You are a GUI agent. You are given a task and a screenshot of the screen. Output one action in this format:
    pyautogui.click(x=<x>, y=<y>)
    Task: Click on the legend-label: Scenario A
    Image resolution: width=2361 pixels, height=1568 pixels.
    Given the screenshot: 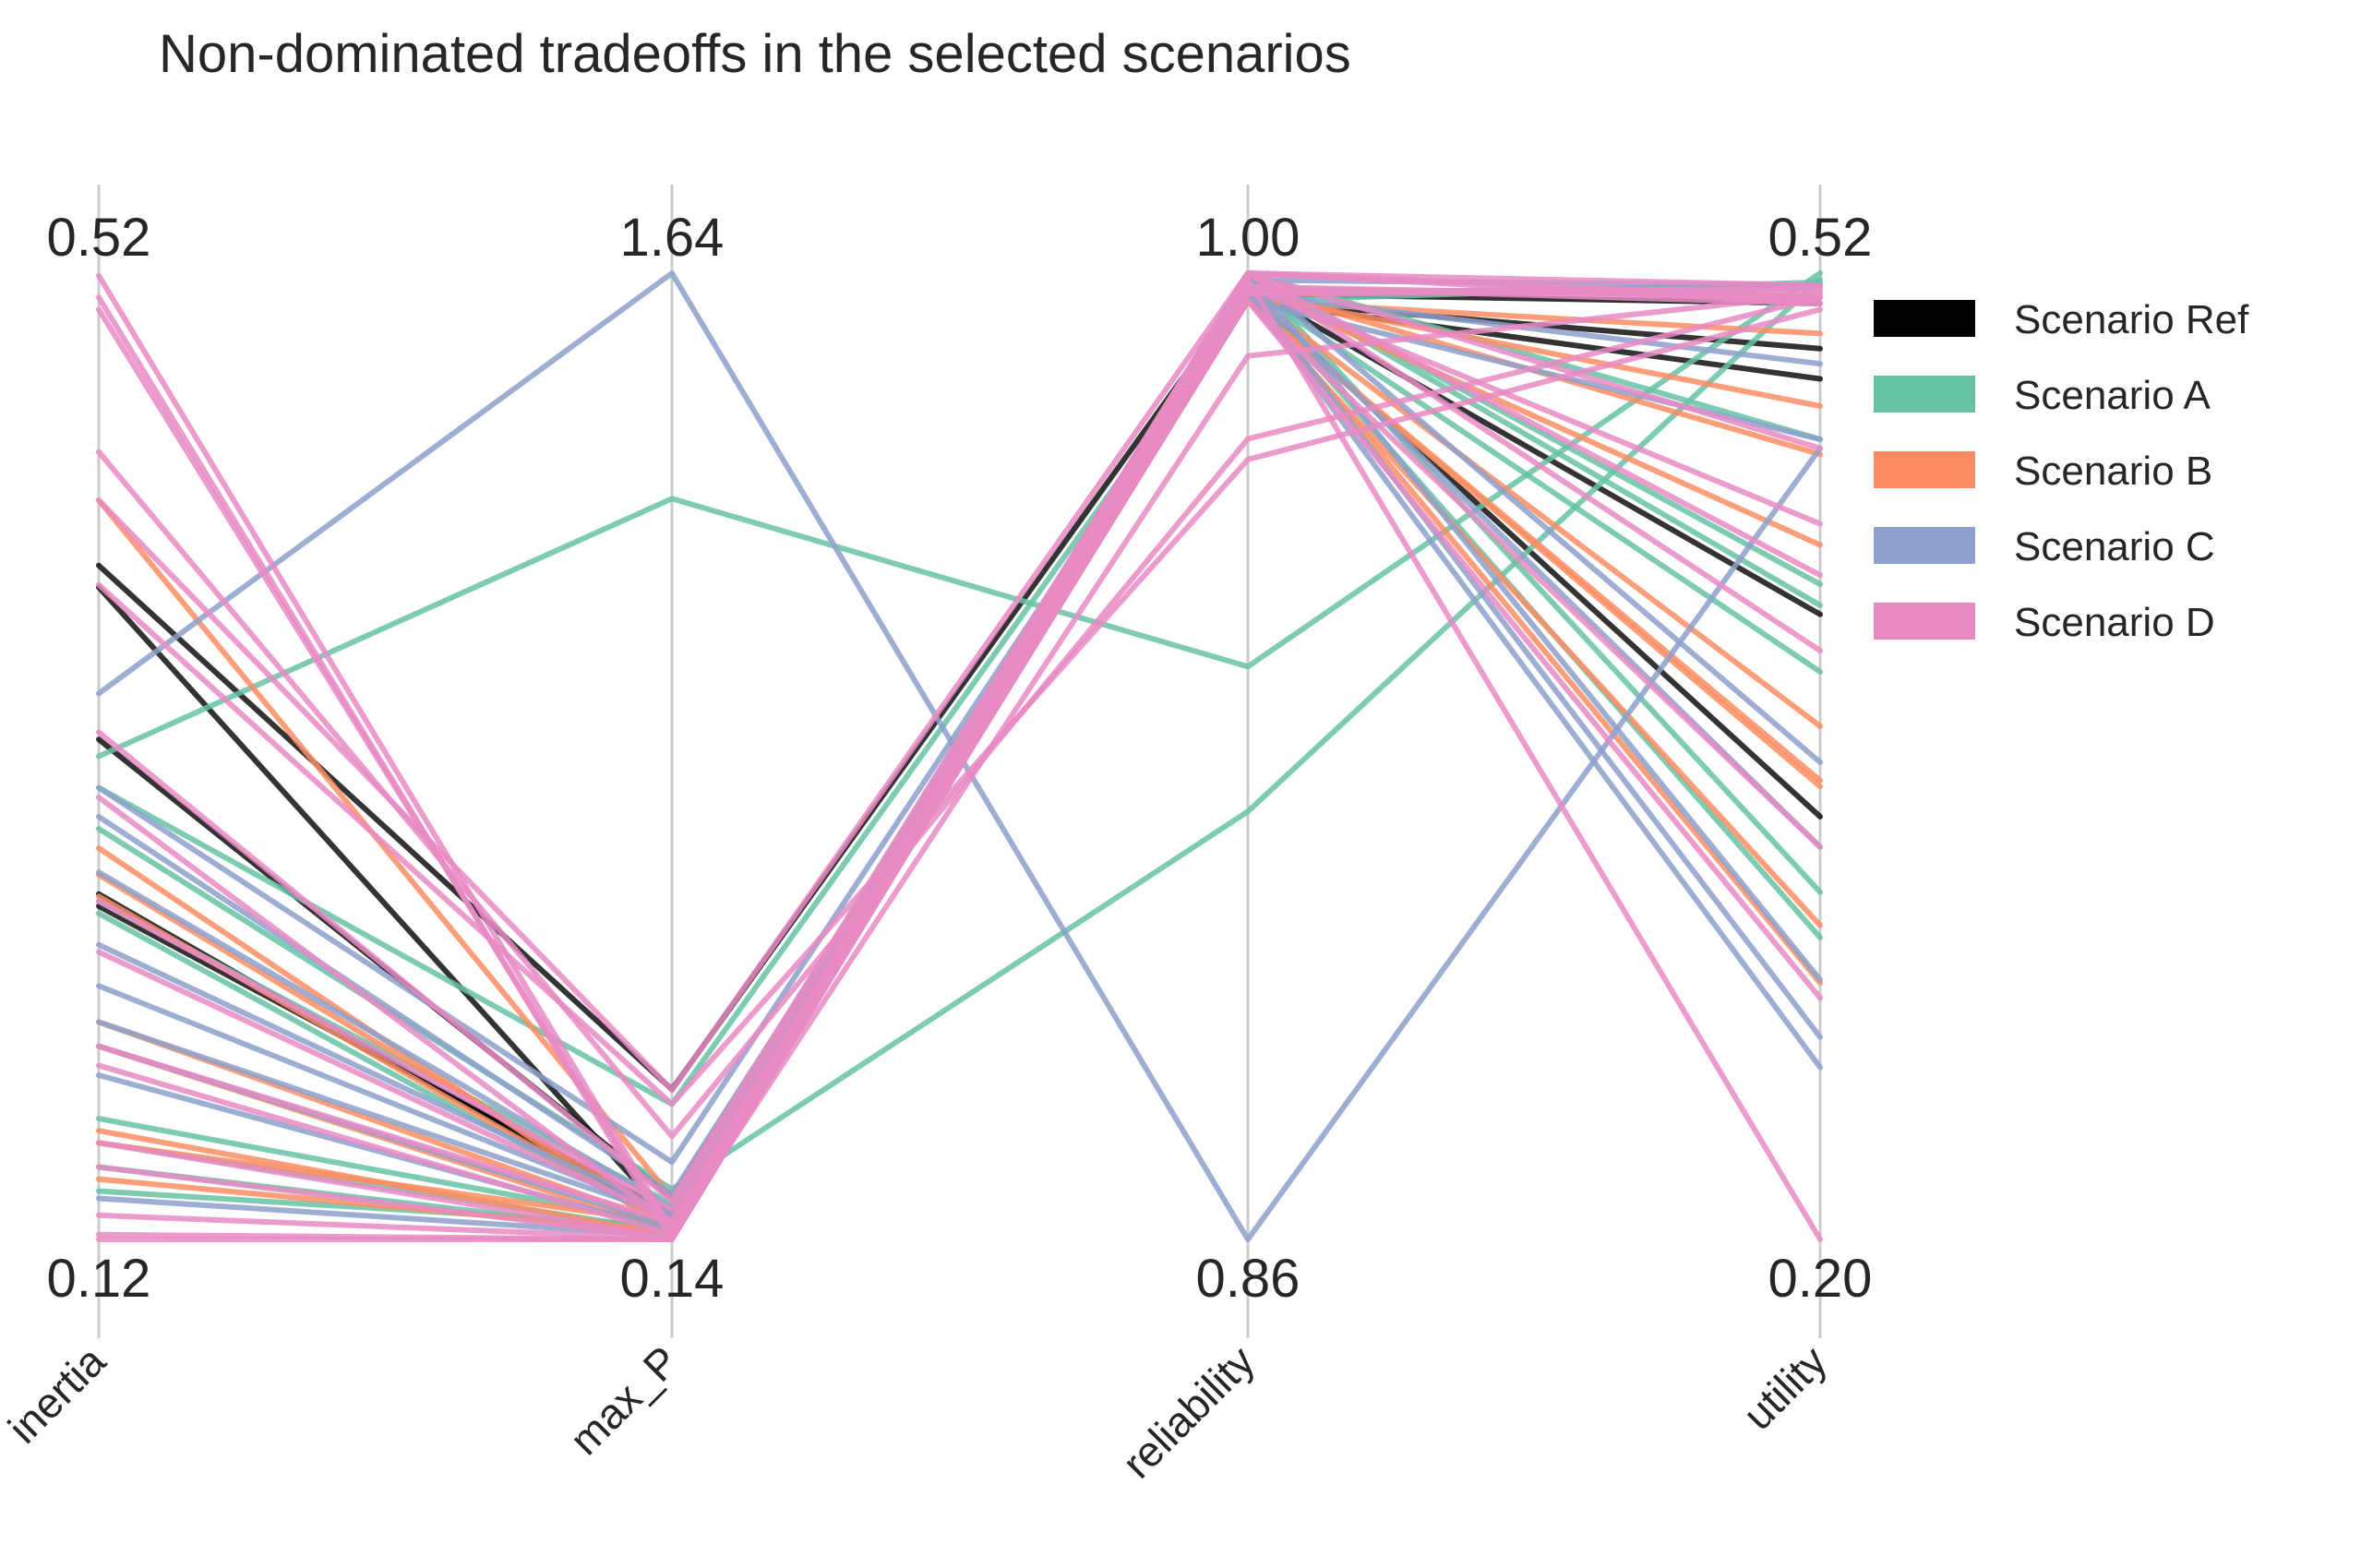 What is the action you would take?
    pyautogui.click(x=2113, y=396)
    